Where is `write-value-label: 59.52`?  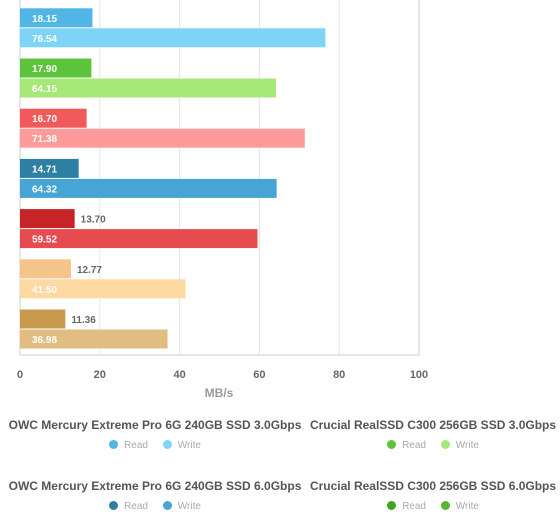
write-value-label: 59.52 is located at coordinates (44, 240).